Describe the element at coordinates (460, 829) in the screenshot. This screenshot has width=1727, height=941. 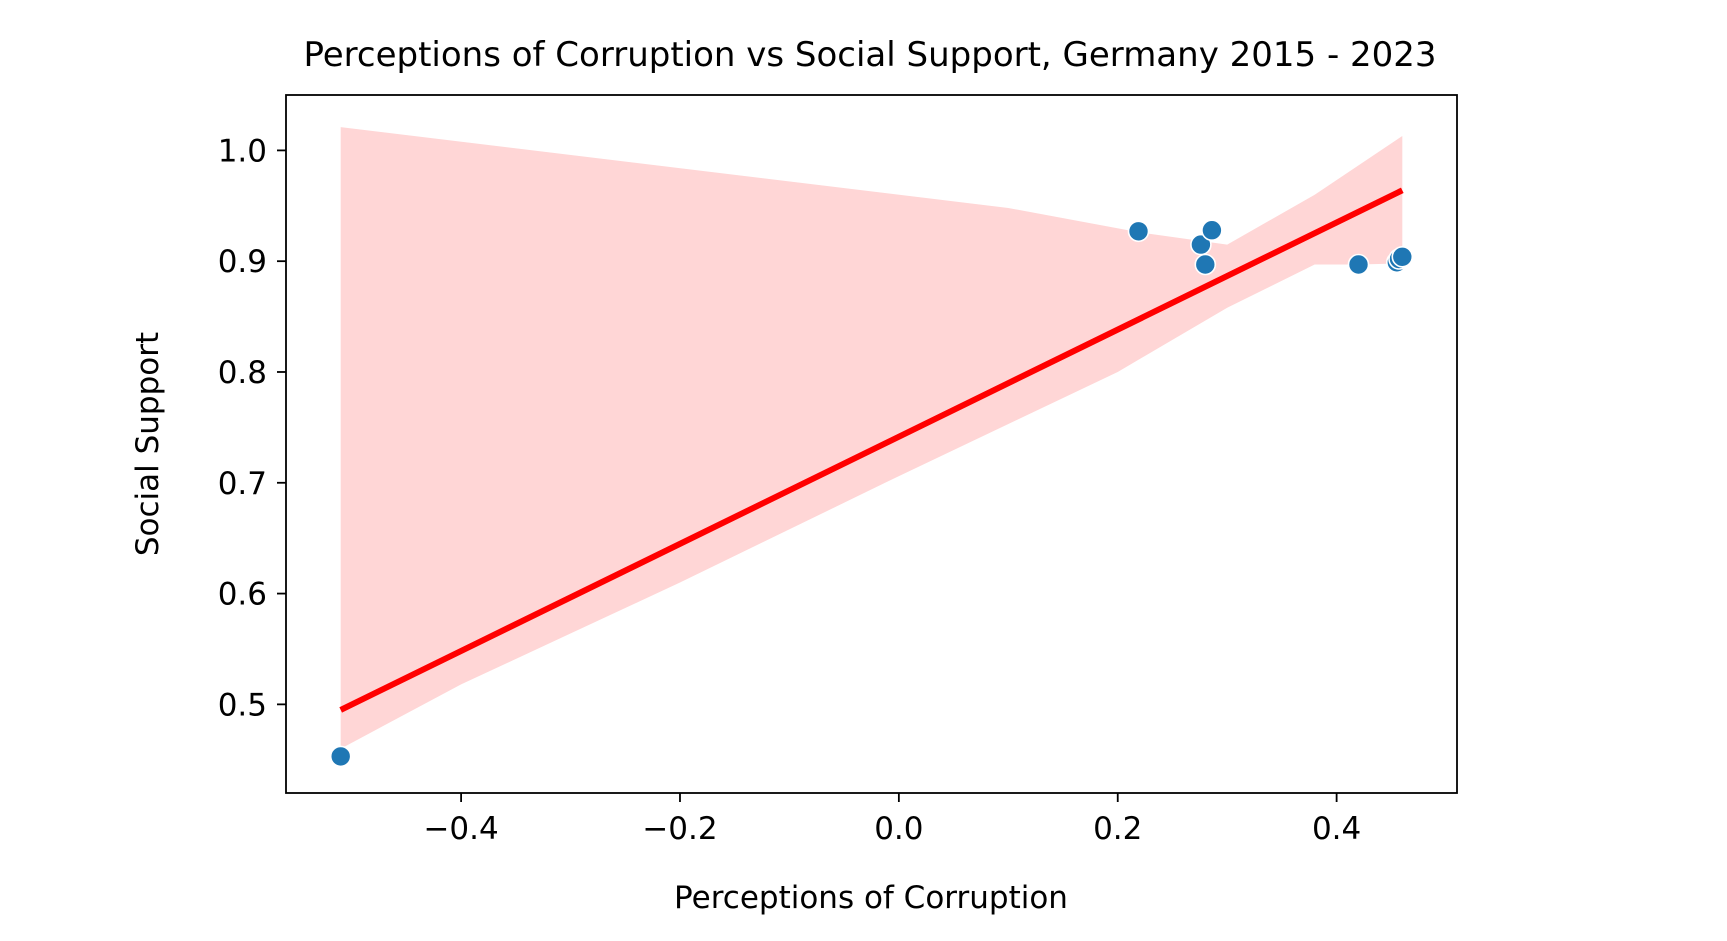
I see `x-tick-label: −0.4` at that location.